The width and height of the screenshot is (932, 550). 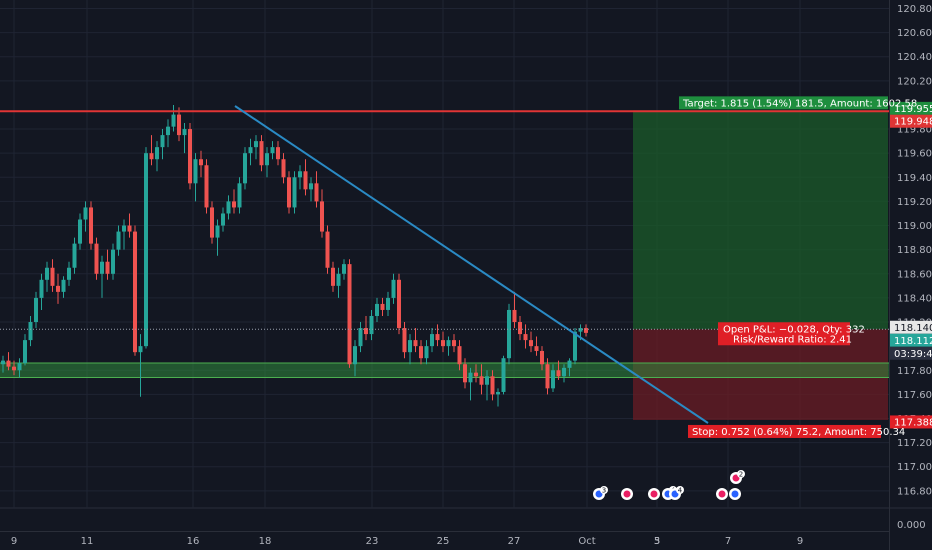 What do you see at coordinates (586, 541) in the screenshot?
I see `time-tick-label: Oct` at bounding box center [586, 541].